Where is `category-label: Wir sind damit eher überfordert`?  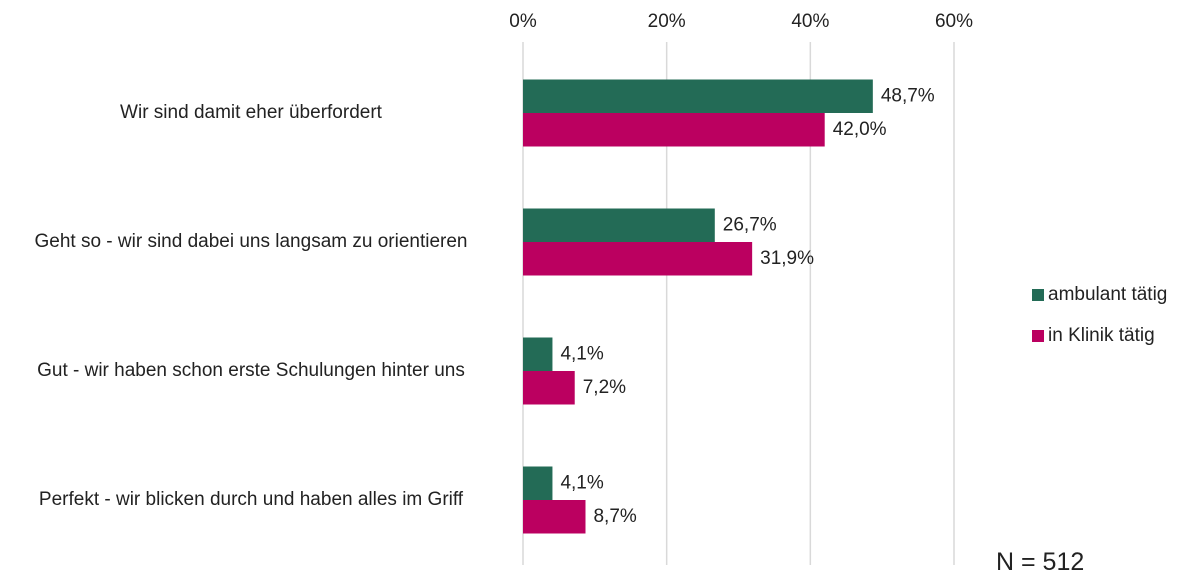
category-label: Wir sind damit eher überfordert is located at coordinates (251, 112).